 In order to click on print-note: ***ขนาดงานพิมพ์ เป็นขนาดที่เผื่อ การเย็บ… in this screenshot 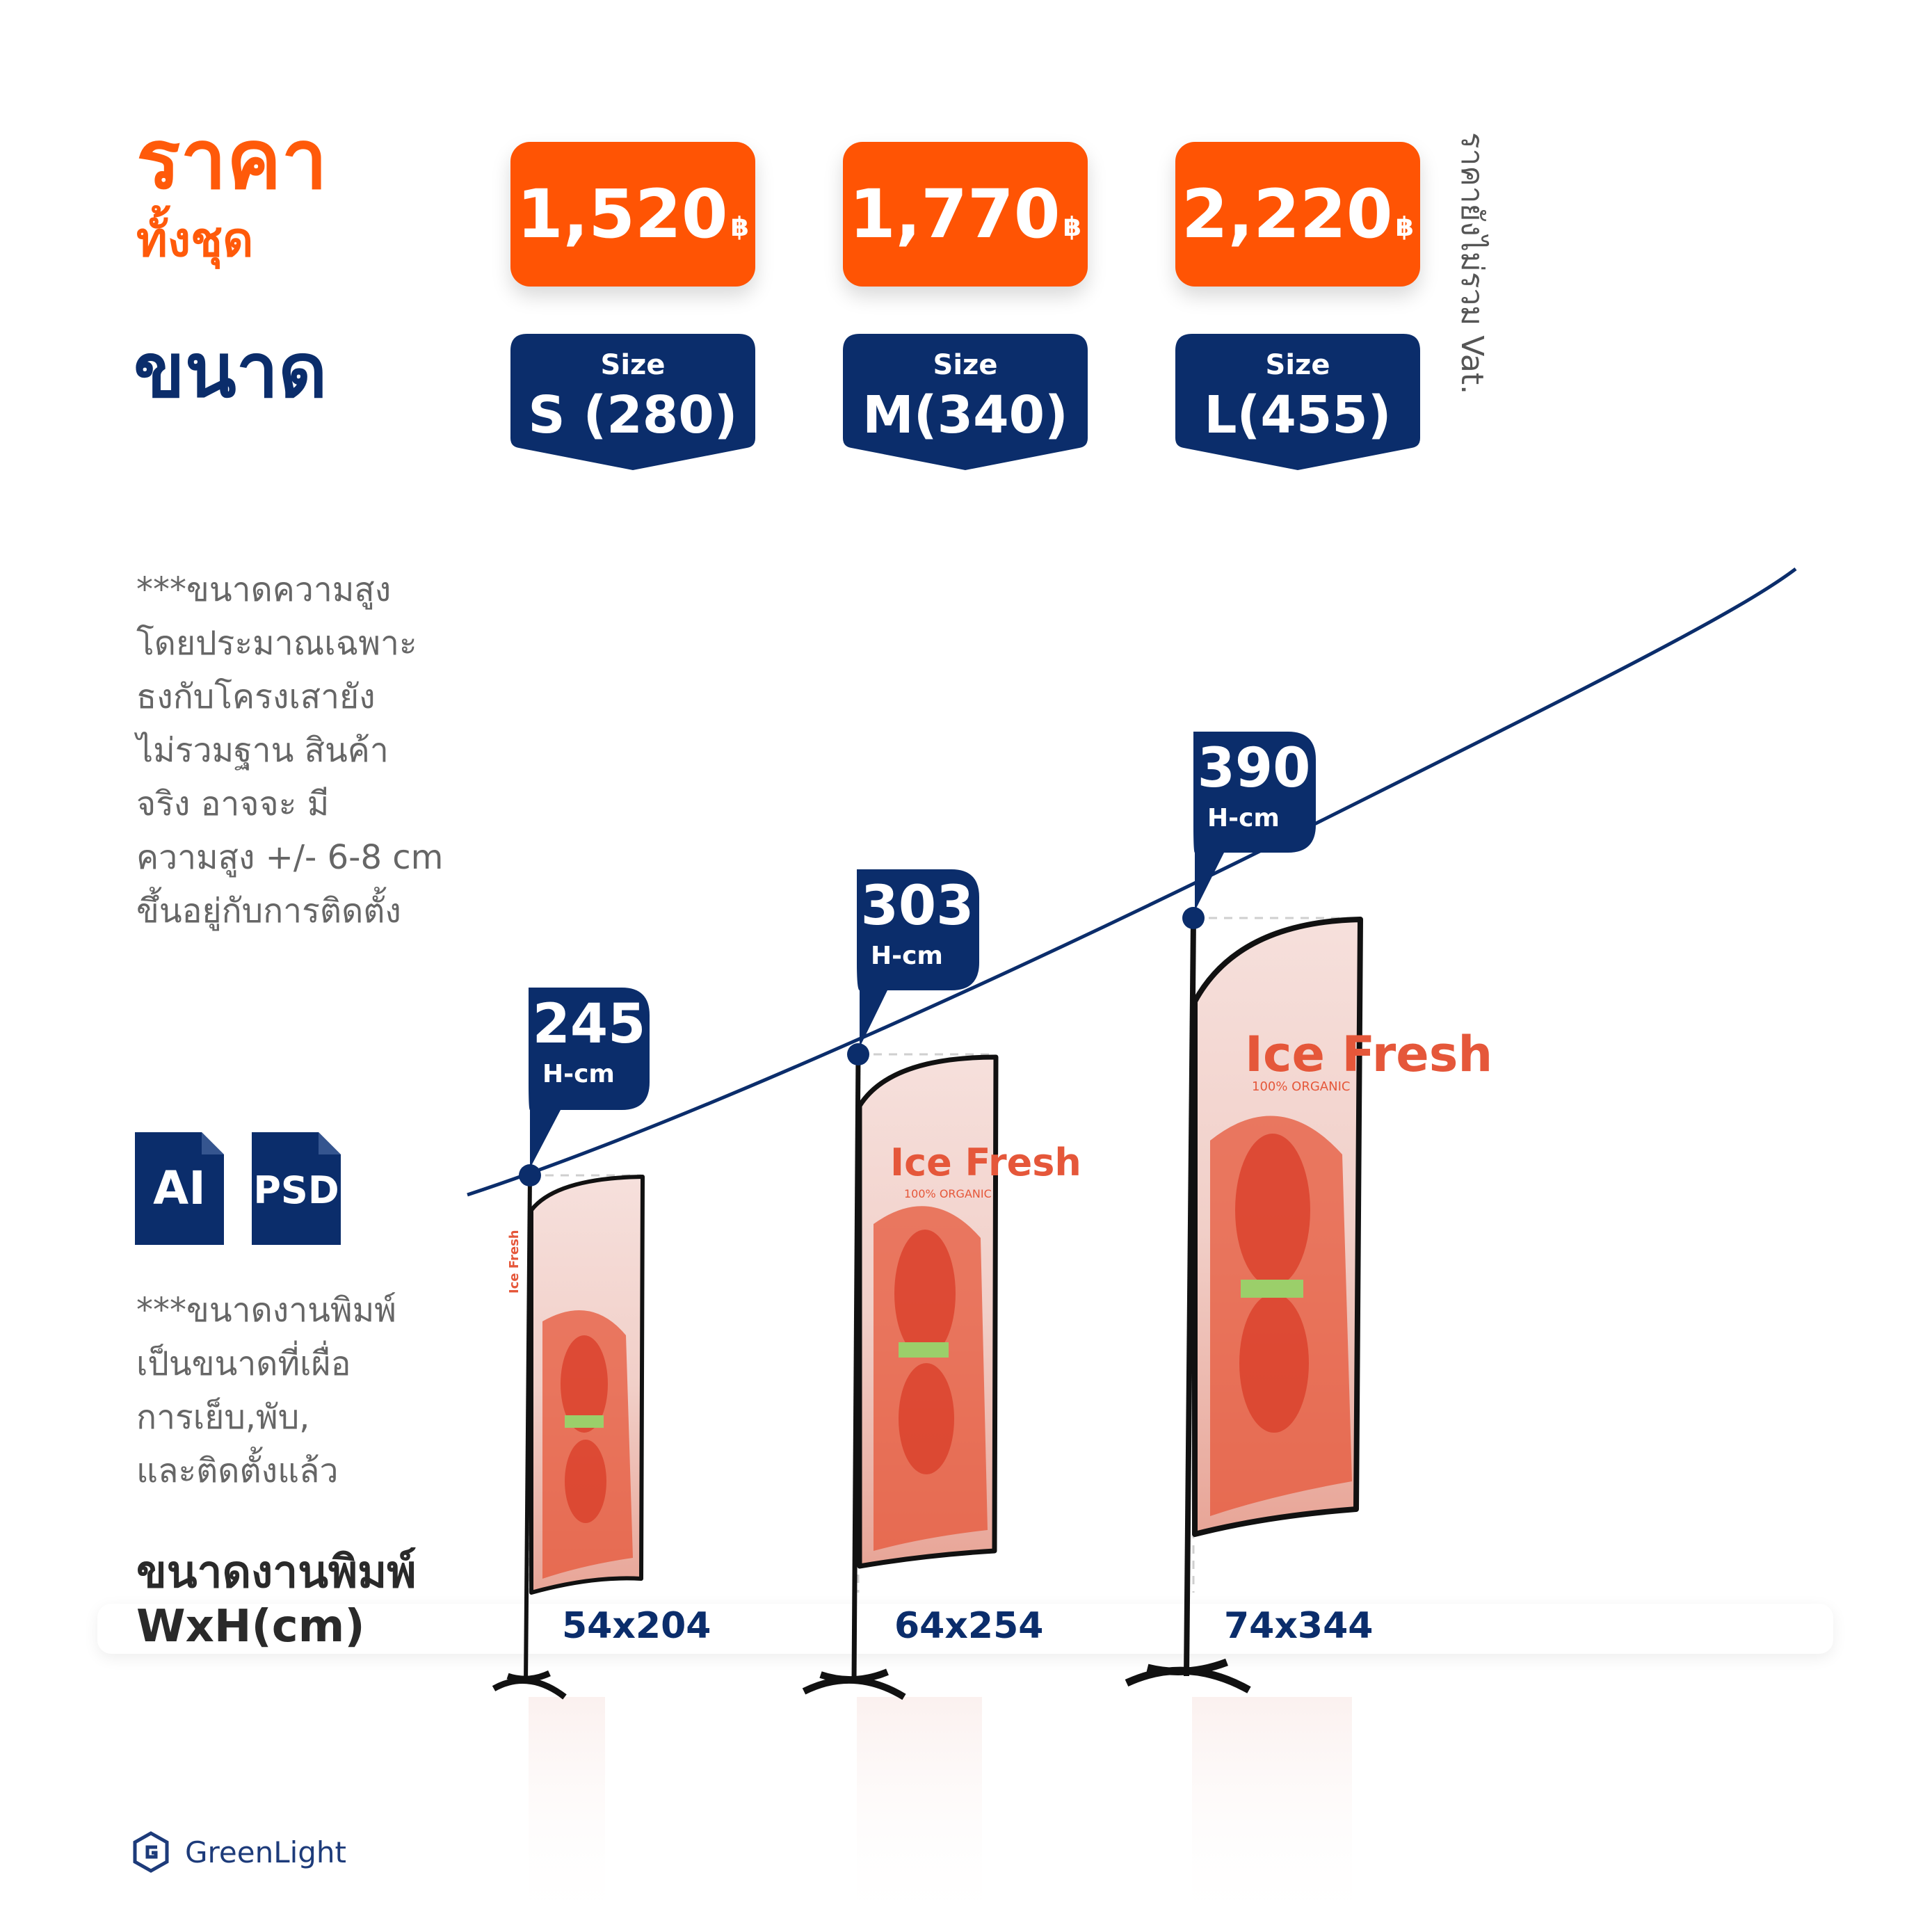, I will do `click(266, 1390)`.